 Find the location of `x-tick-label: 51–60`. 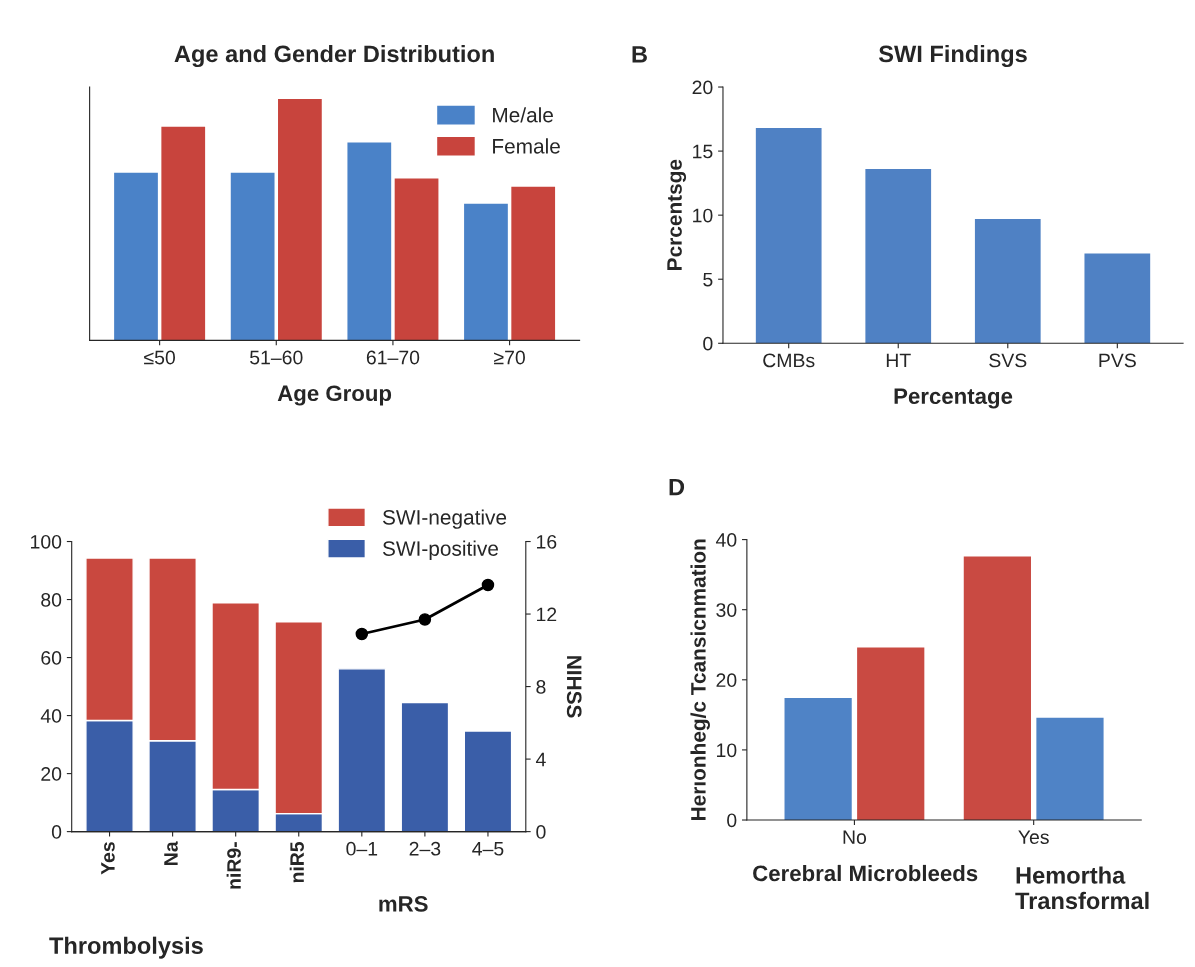

x-tick-label: 51–60 is located at coordinates (276, 357).